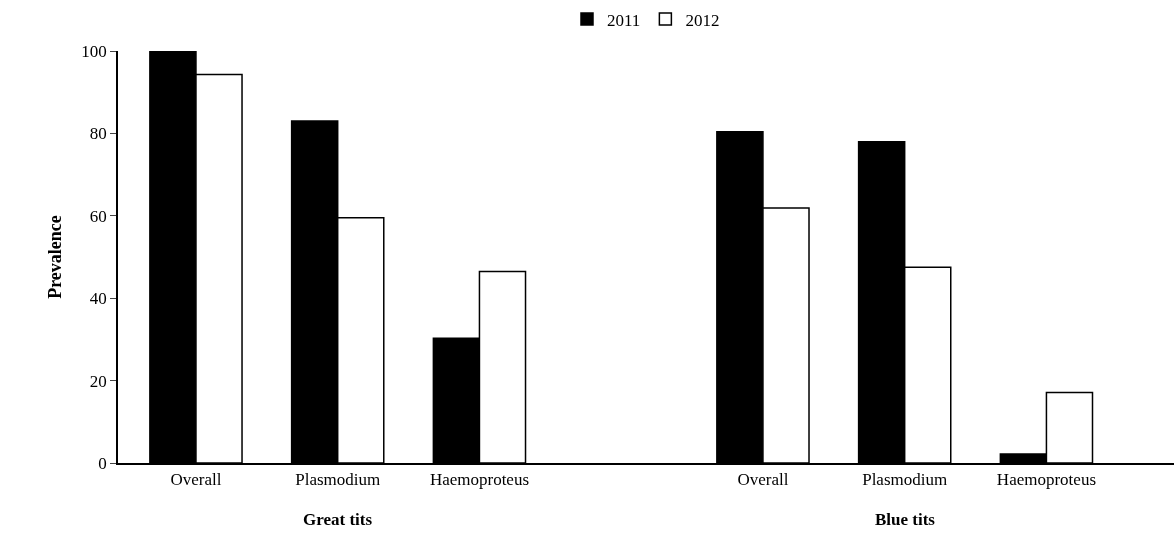  What do you see at coordinates (624, 20) in the screenshot?
I see `legend-label: 2011` at bounding box center [624, 20].